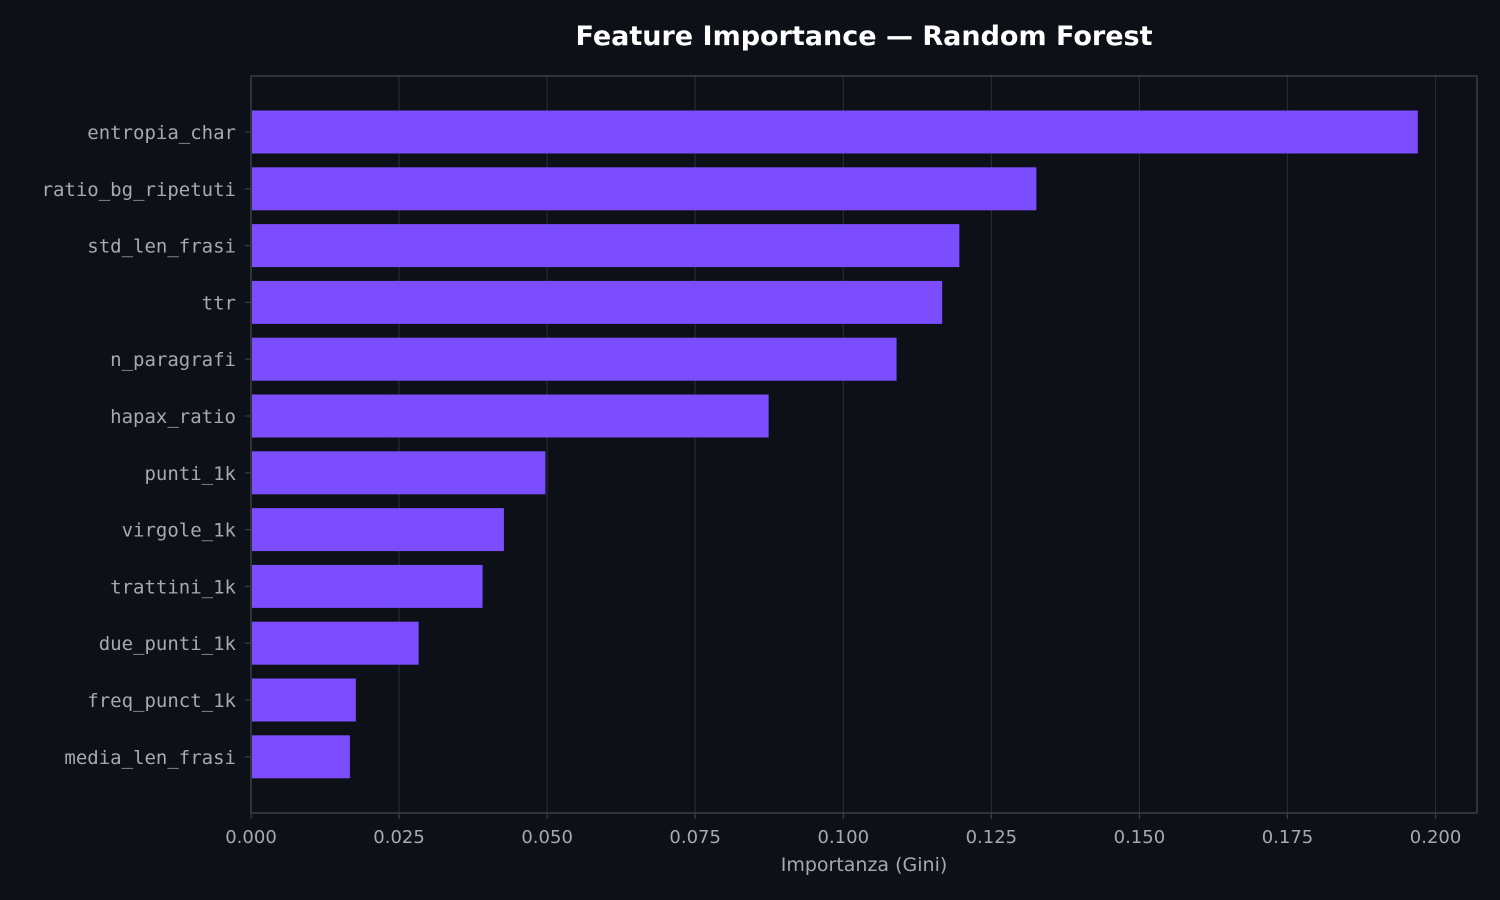 This screenshot has height=900, width=1500. What do you see at coordinates (597, 302) in the screenshot?
I see `bar-ttr` at bounding box center [597, 302].